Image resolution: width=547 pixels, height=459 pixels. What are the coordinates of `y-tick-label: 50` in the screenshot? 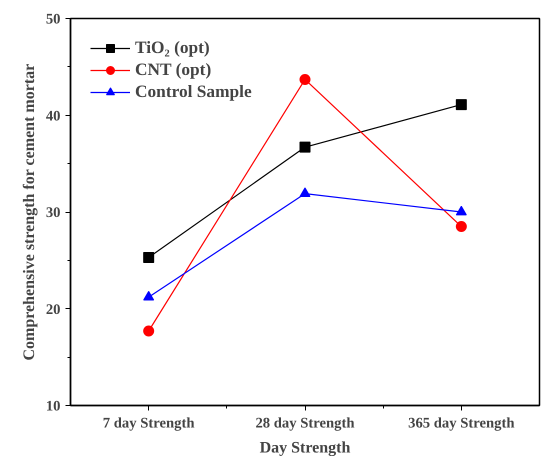 It's located at (53, 20).